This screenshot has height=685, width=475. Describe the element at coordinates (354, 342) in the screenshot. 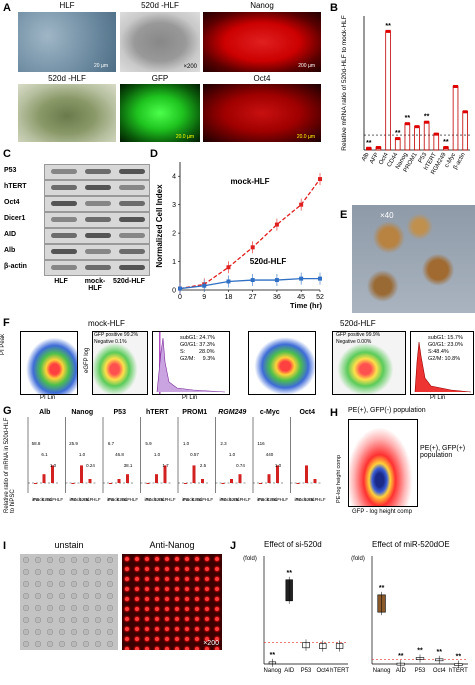

I see `gfp-negative-520d: Negative 0.00%` at that location.